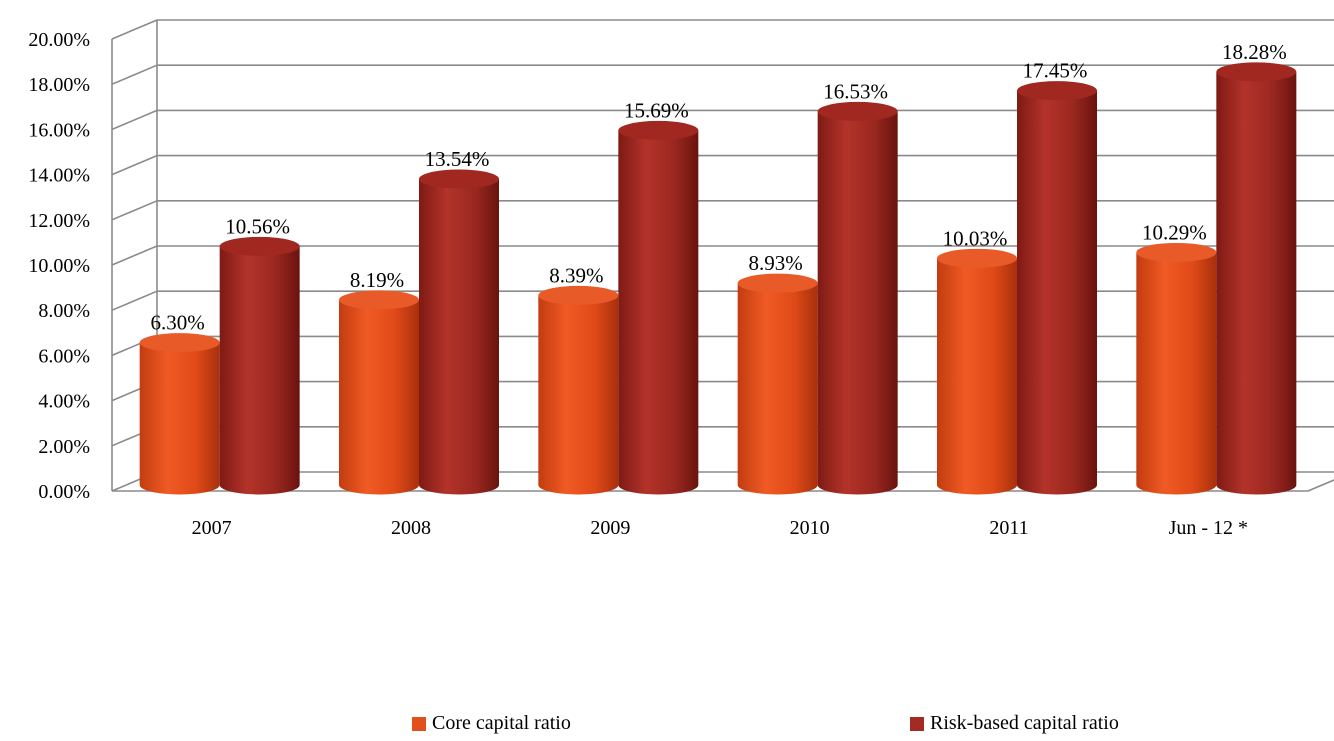 The width and height of the screenshot is (1334, 741). I want to click on legend-risk: Risk-based capital ratio, so click(1014, 723).